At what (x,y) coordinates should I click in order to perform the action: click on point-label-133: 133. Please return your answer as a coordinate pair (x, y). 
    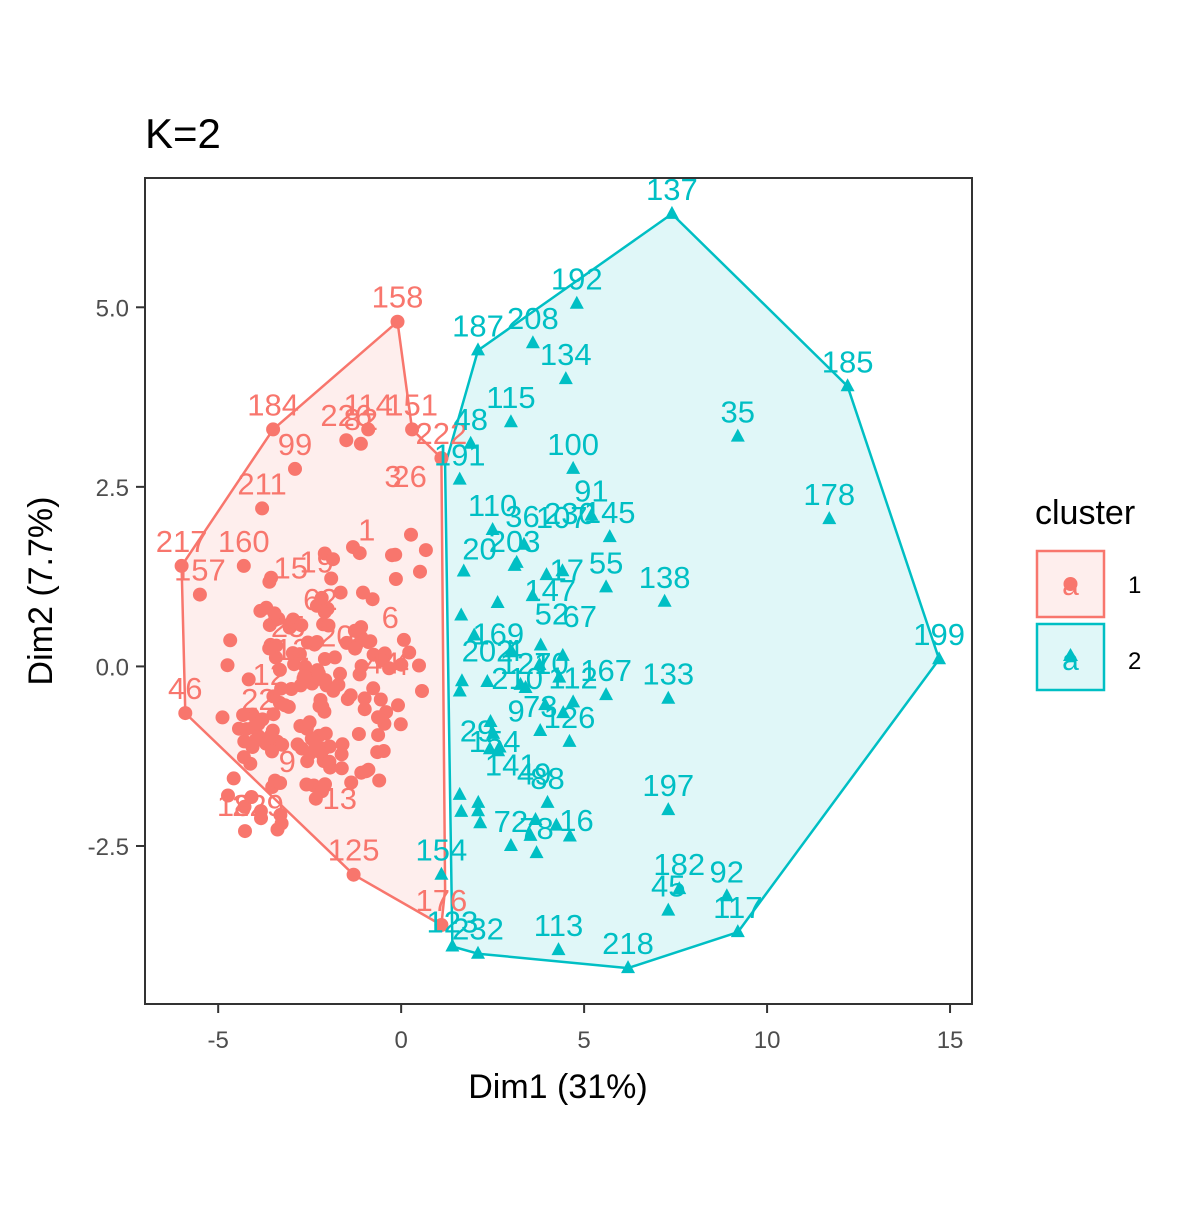
    Looking at the image, I should click on (668, 674).